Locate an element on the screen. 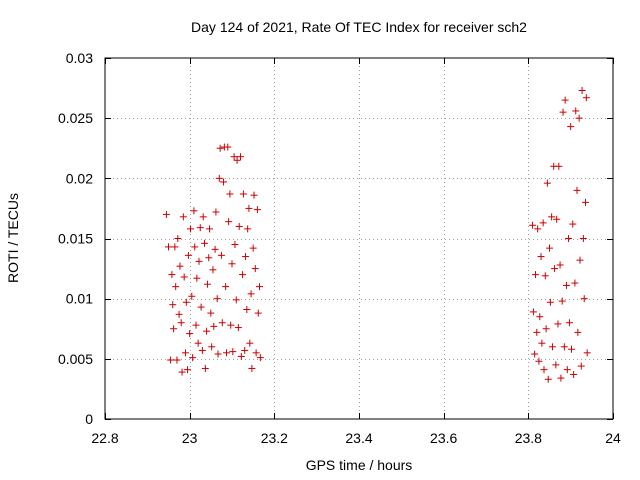  y-tick-label: 0.03 is located at coordinates (79, 58).